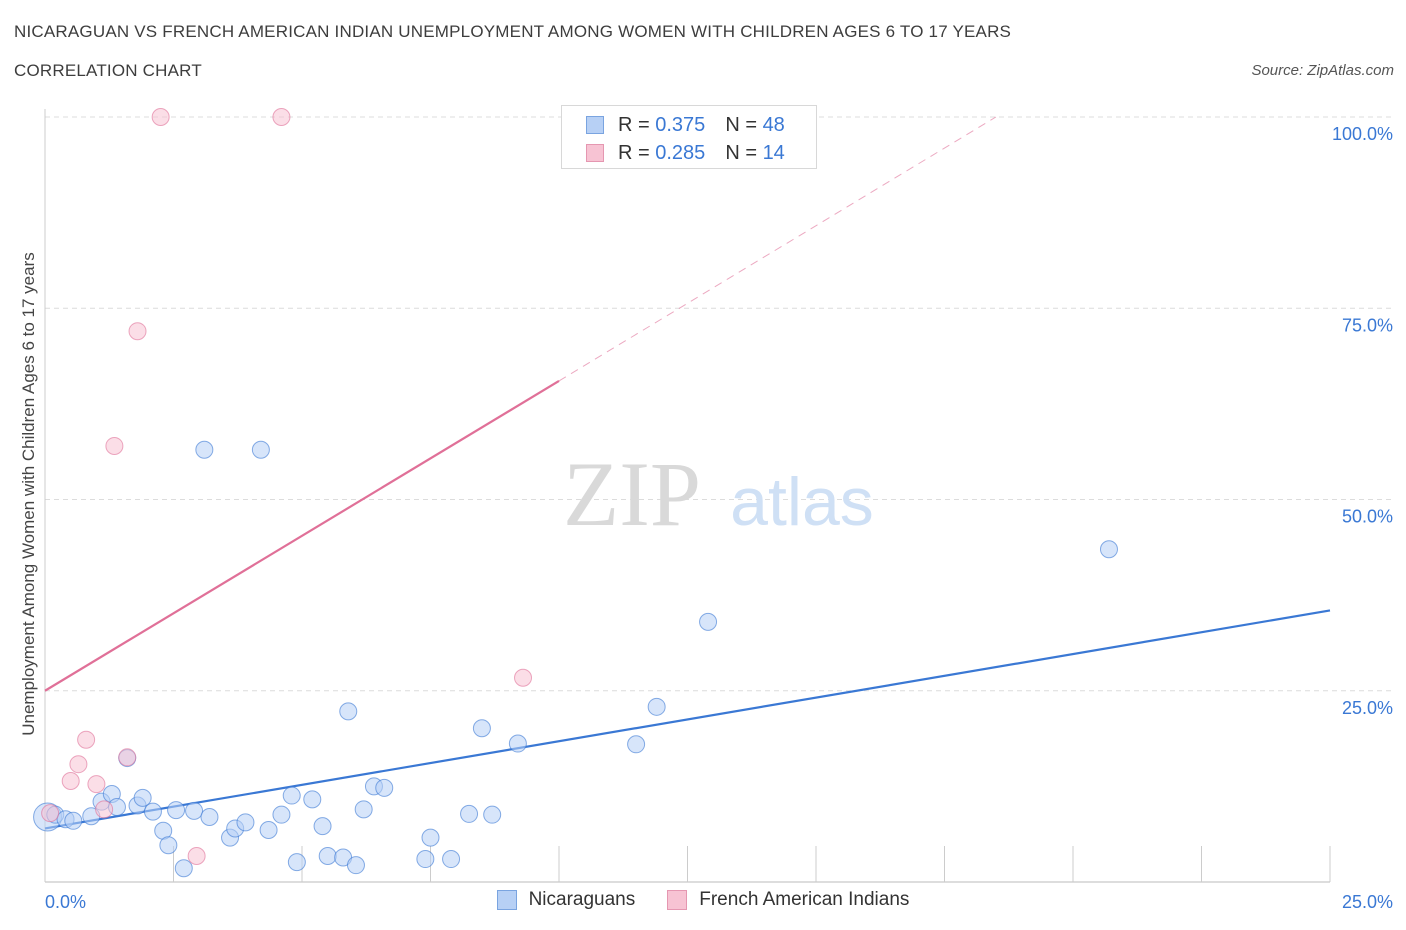  I want to click on y-tick-label: 100.0%, so click(1362, 134).